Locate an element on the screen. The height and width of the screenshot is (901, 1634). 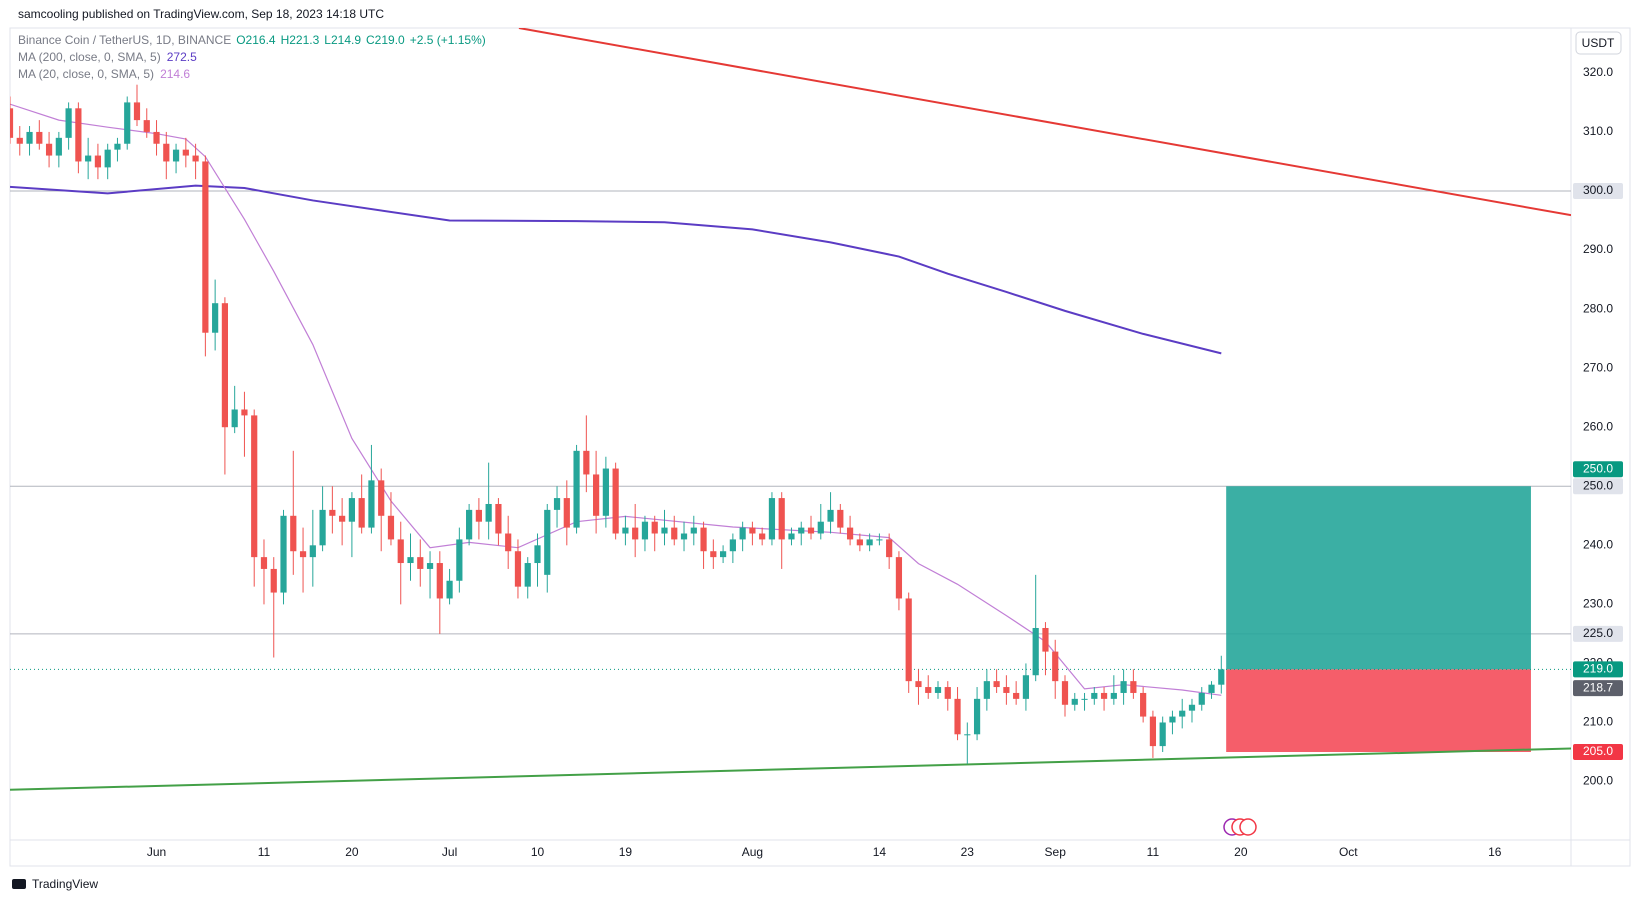
x-tick-label: Aug is located at coordinates (752, 852).